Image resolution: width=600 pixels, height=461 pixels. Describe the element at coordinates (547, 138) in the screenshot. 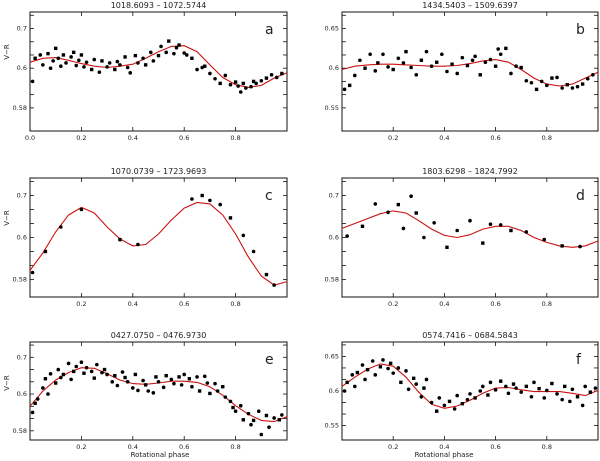

I see `xtick-label-b-3: 0.8` at that location.